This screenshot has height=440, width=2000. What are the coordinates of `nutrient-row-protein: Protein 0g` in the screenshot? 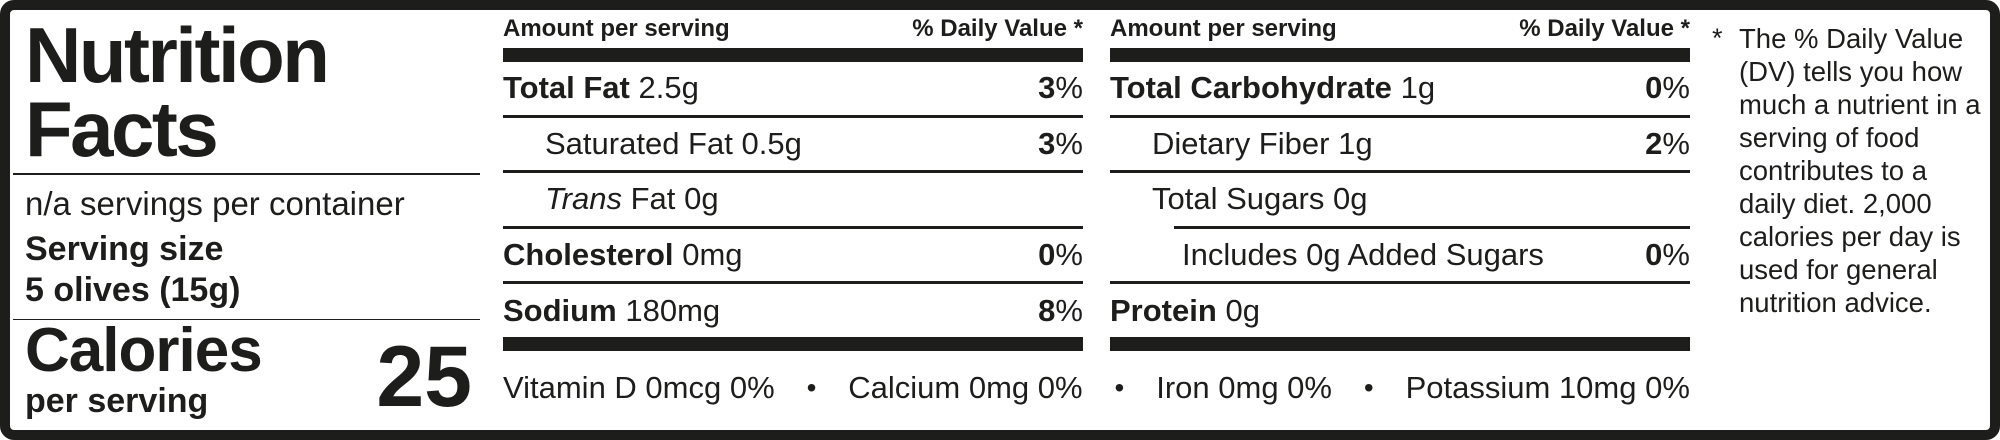 It's located at (1400, 310).